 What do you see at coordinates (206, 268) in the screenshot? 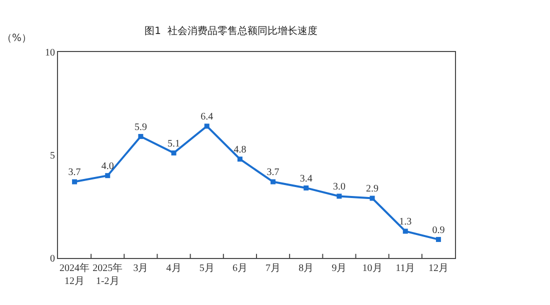
I see `x-tick-label: 5月` at bounding box center [206, 268].